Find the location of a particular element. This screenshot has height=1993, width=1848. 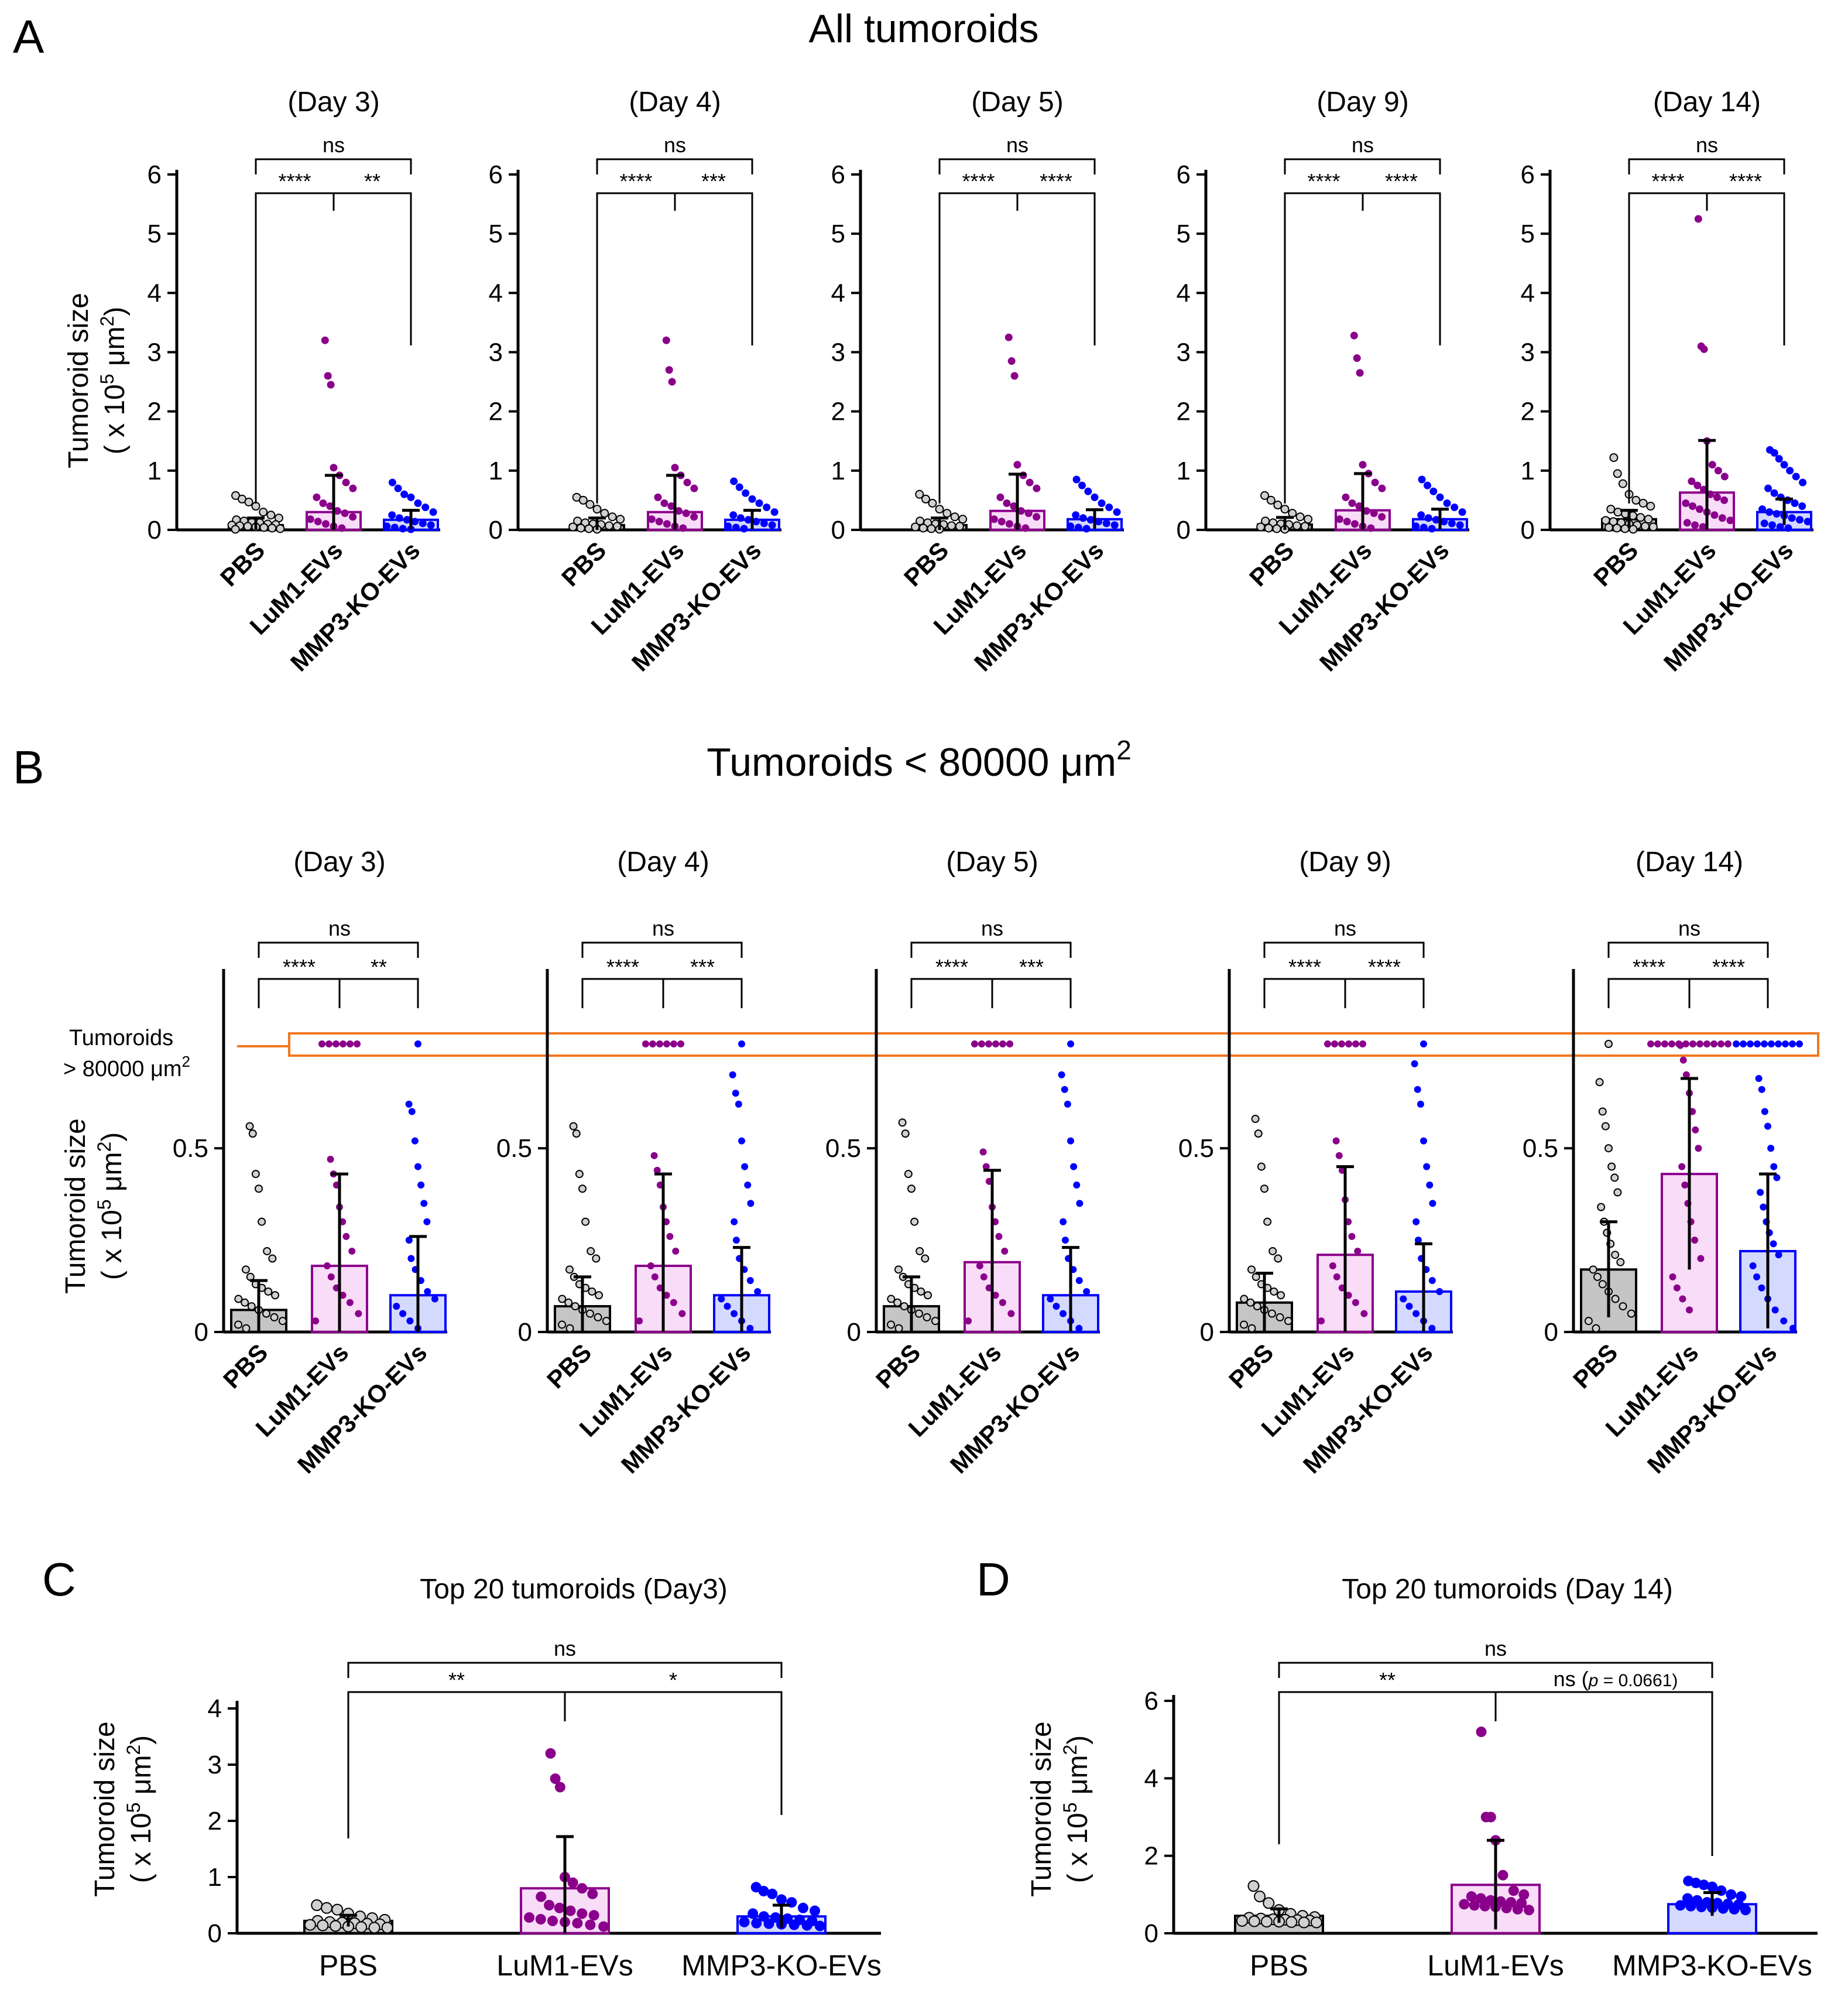

sig-label-top: ns is located at coordinates (1689, 928).